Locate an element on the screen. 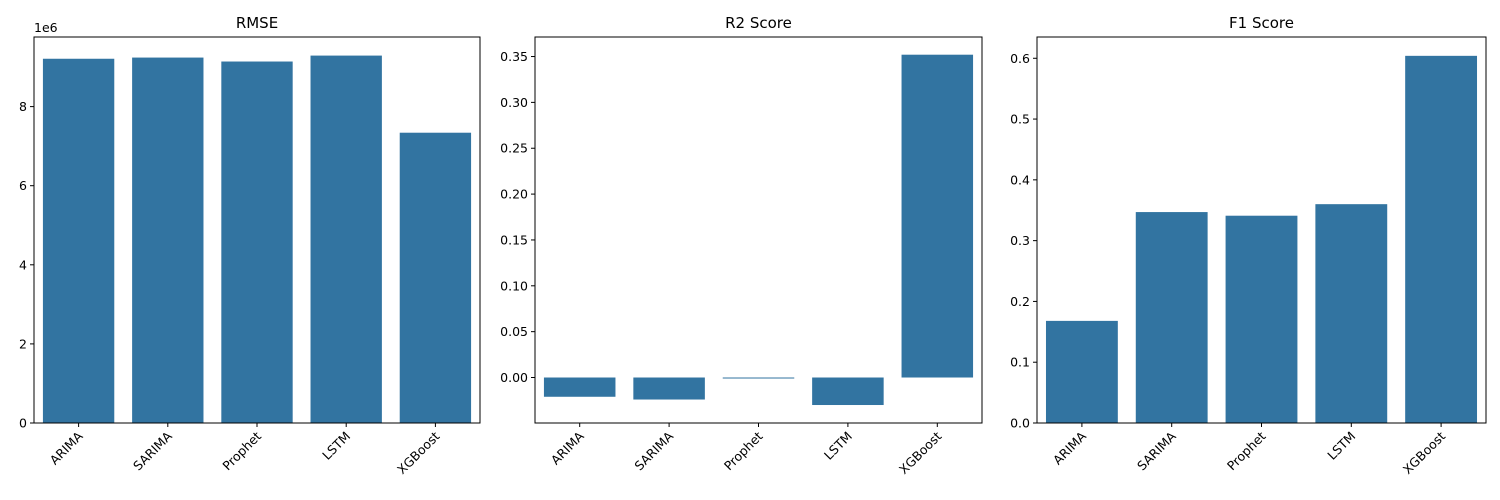 The image size is (1500, 500). y-tick-label: 4 is located at coordinates (23, 264).